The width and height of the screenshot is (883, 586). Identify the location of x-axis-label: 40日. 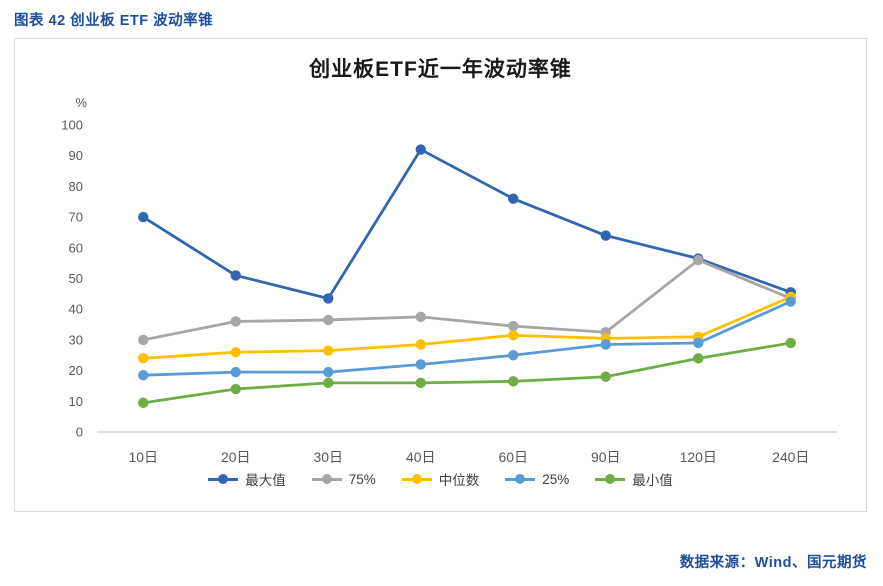
(421, 457).